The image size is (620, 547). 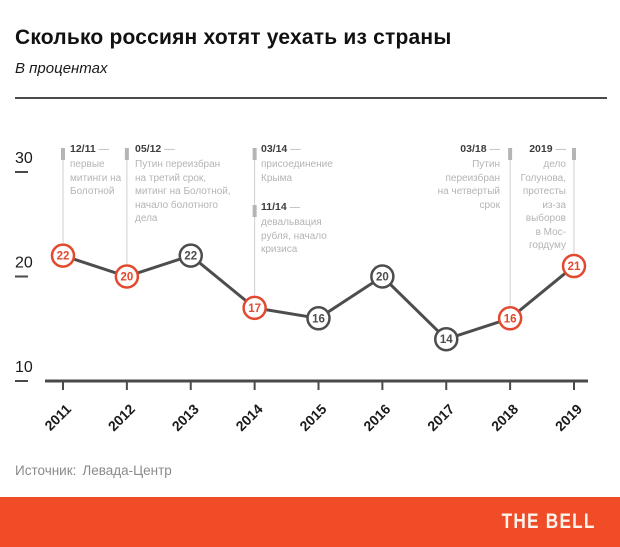 What do you see at coordinates (281, 149) in the screenshot?
I see `annotation-date: 03/14 —` at bounding box center [281, 149].